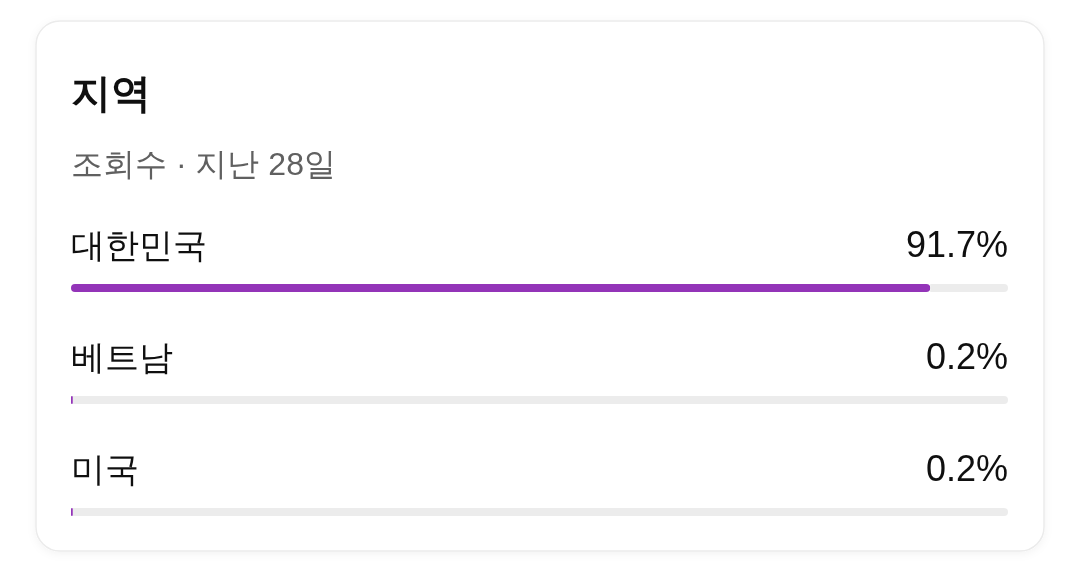 This screenshot has height=587, width=1080. Describe the element at coordinates (203, 164) in the screenshot. I see `subtitle: 조회수 · 지난 28일` at that location.